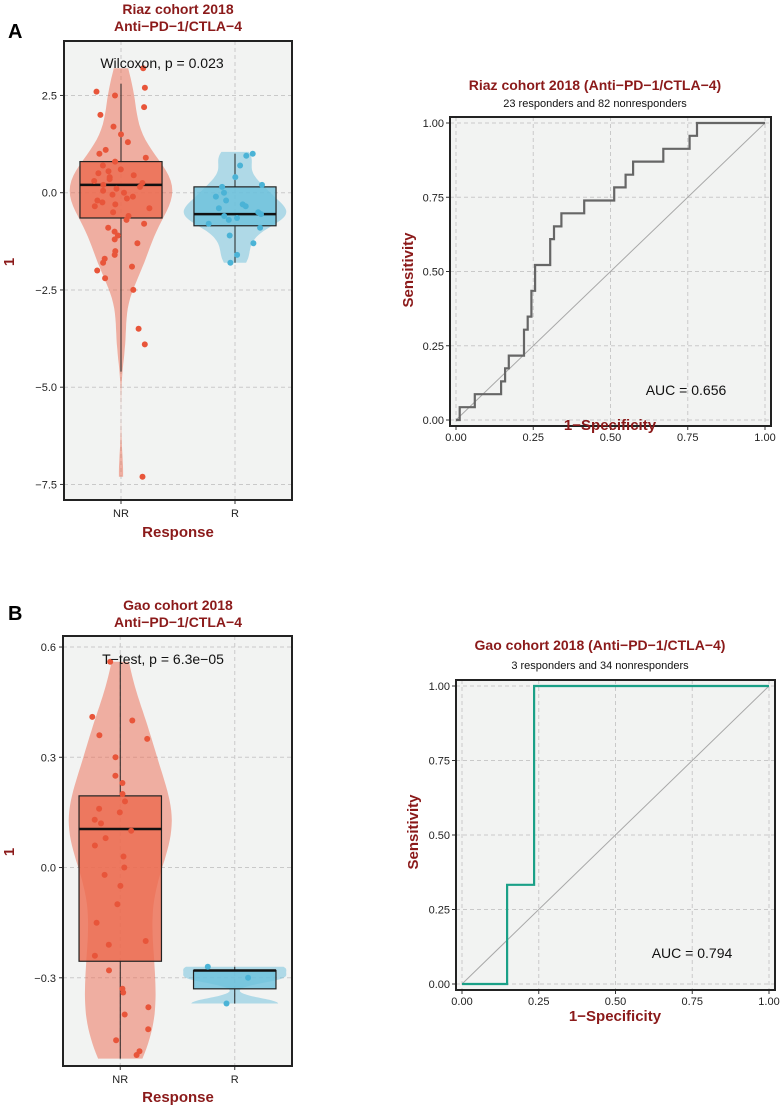  I want to click on x-axis-label: 1−Specificity, so click(610, 425).